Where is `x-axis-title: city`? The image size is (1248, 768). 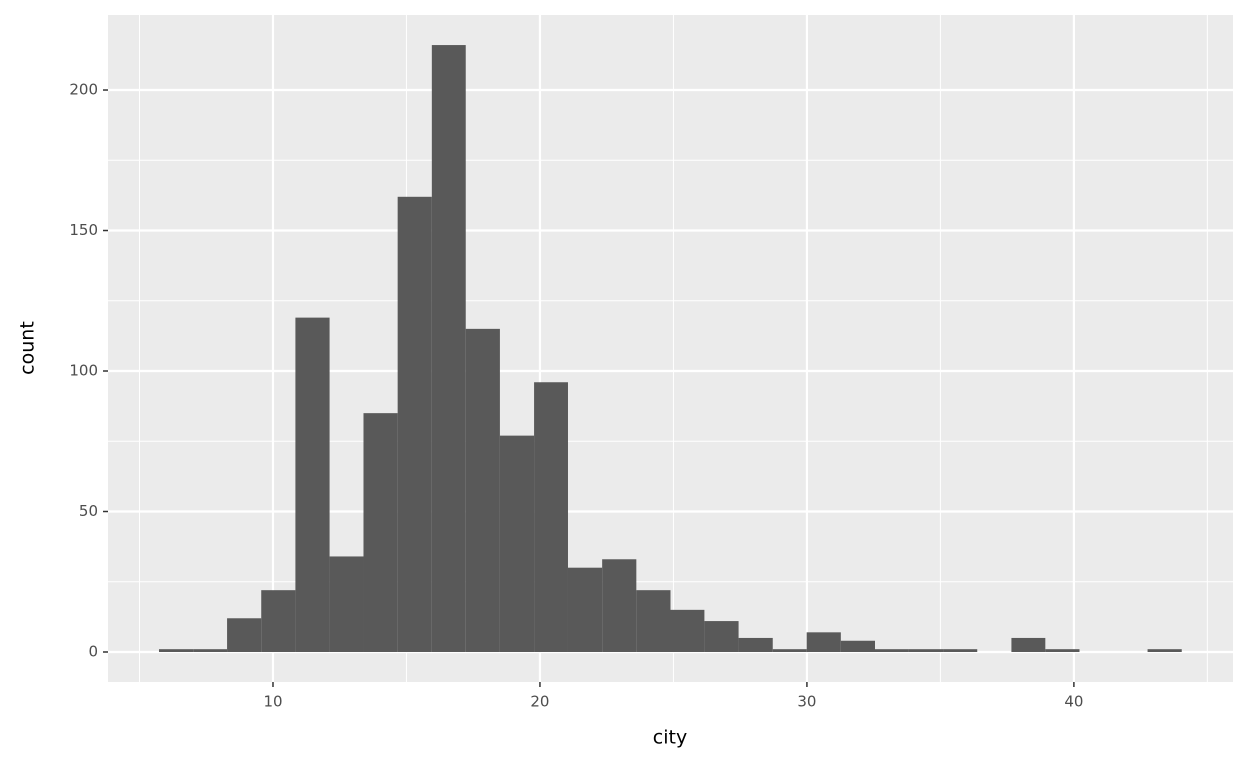 x-axis-title: city is located at coordinates (670, 738).